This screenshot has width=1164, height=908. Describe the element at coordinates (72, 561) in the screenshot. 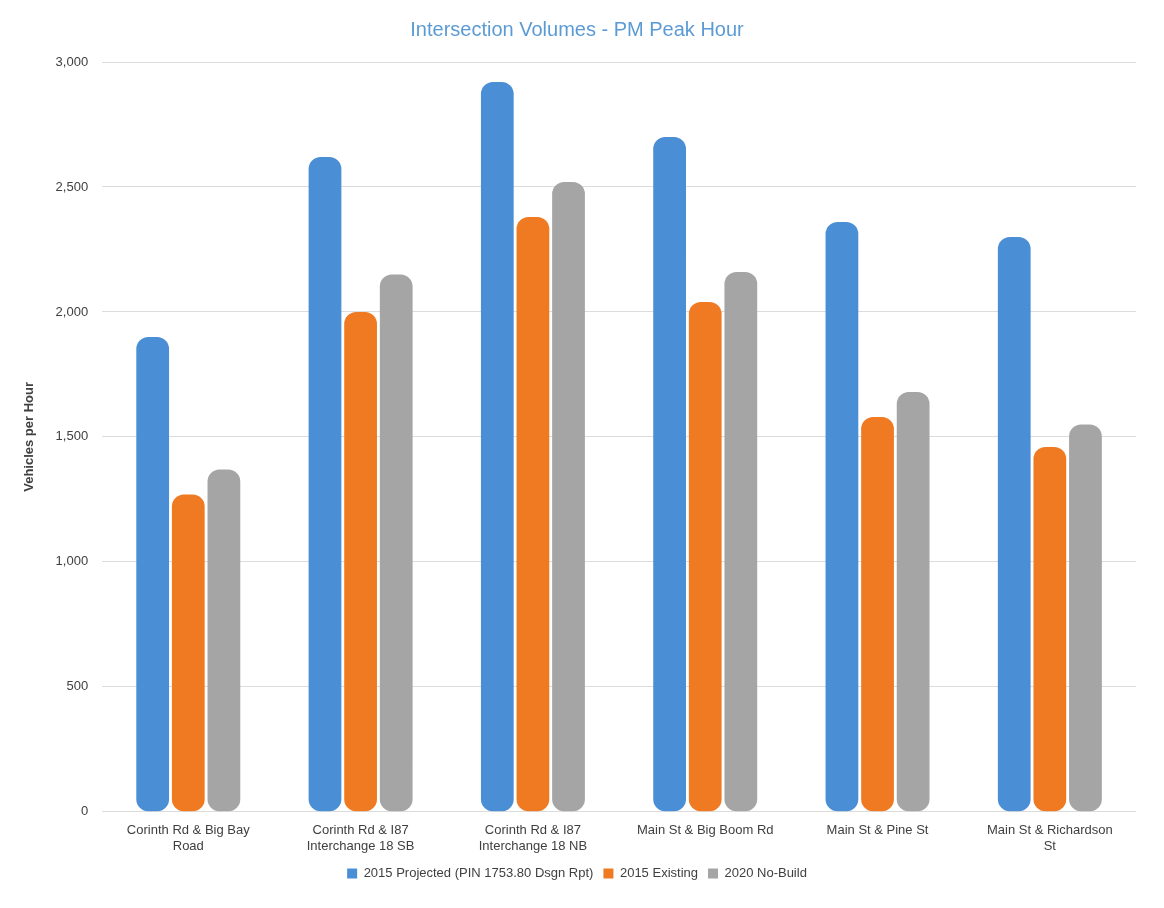

I see `y-tick-label: 1,000` at that location.